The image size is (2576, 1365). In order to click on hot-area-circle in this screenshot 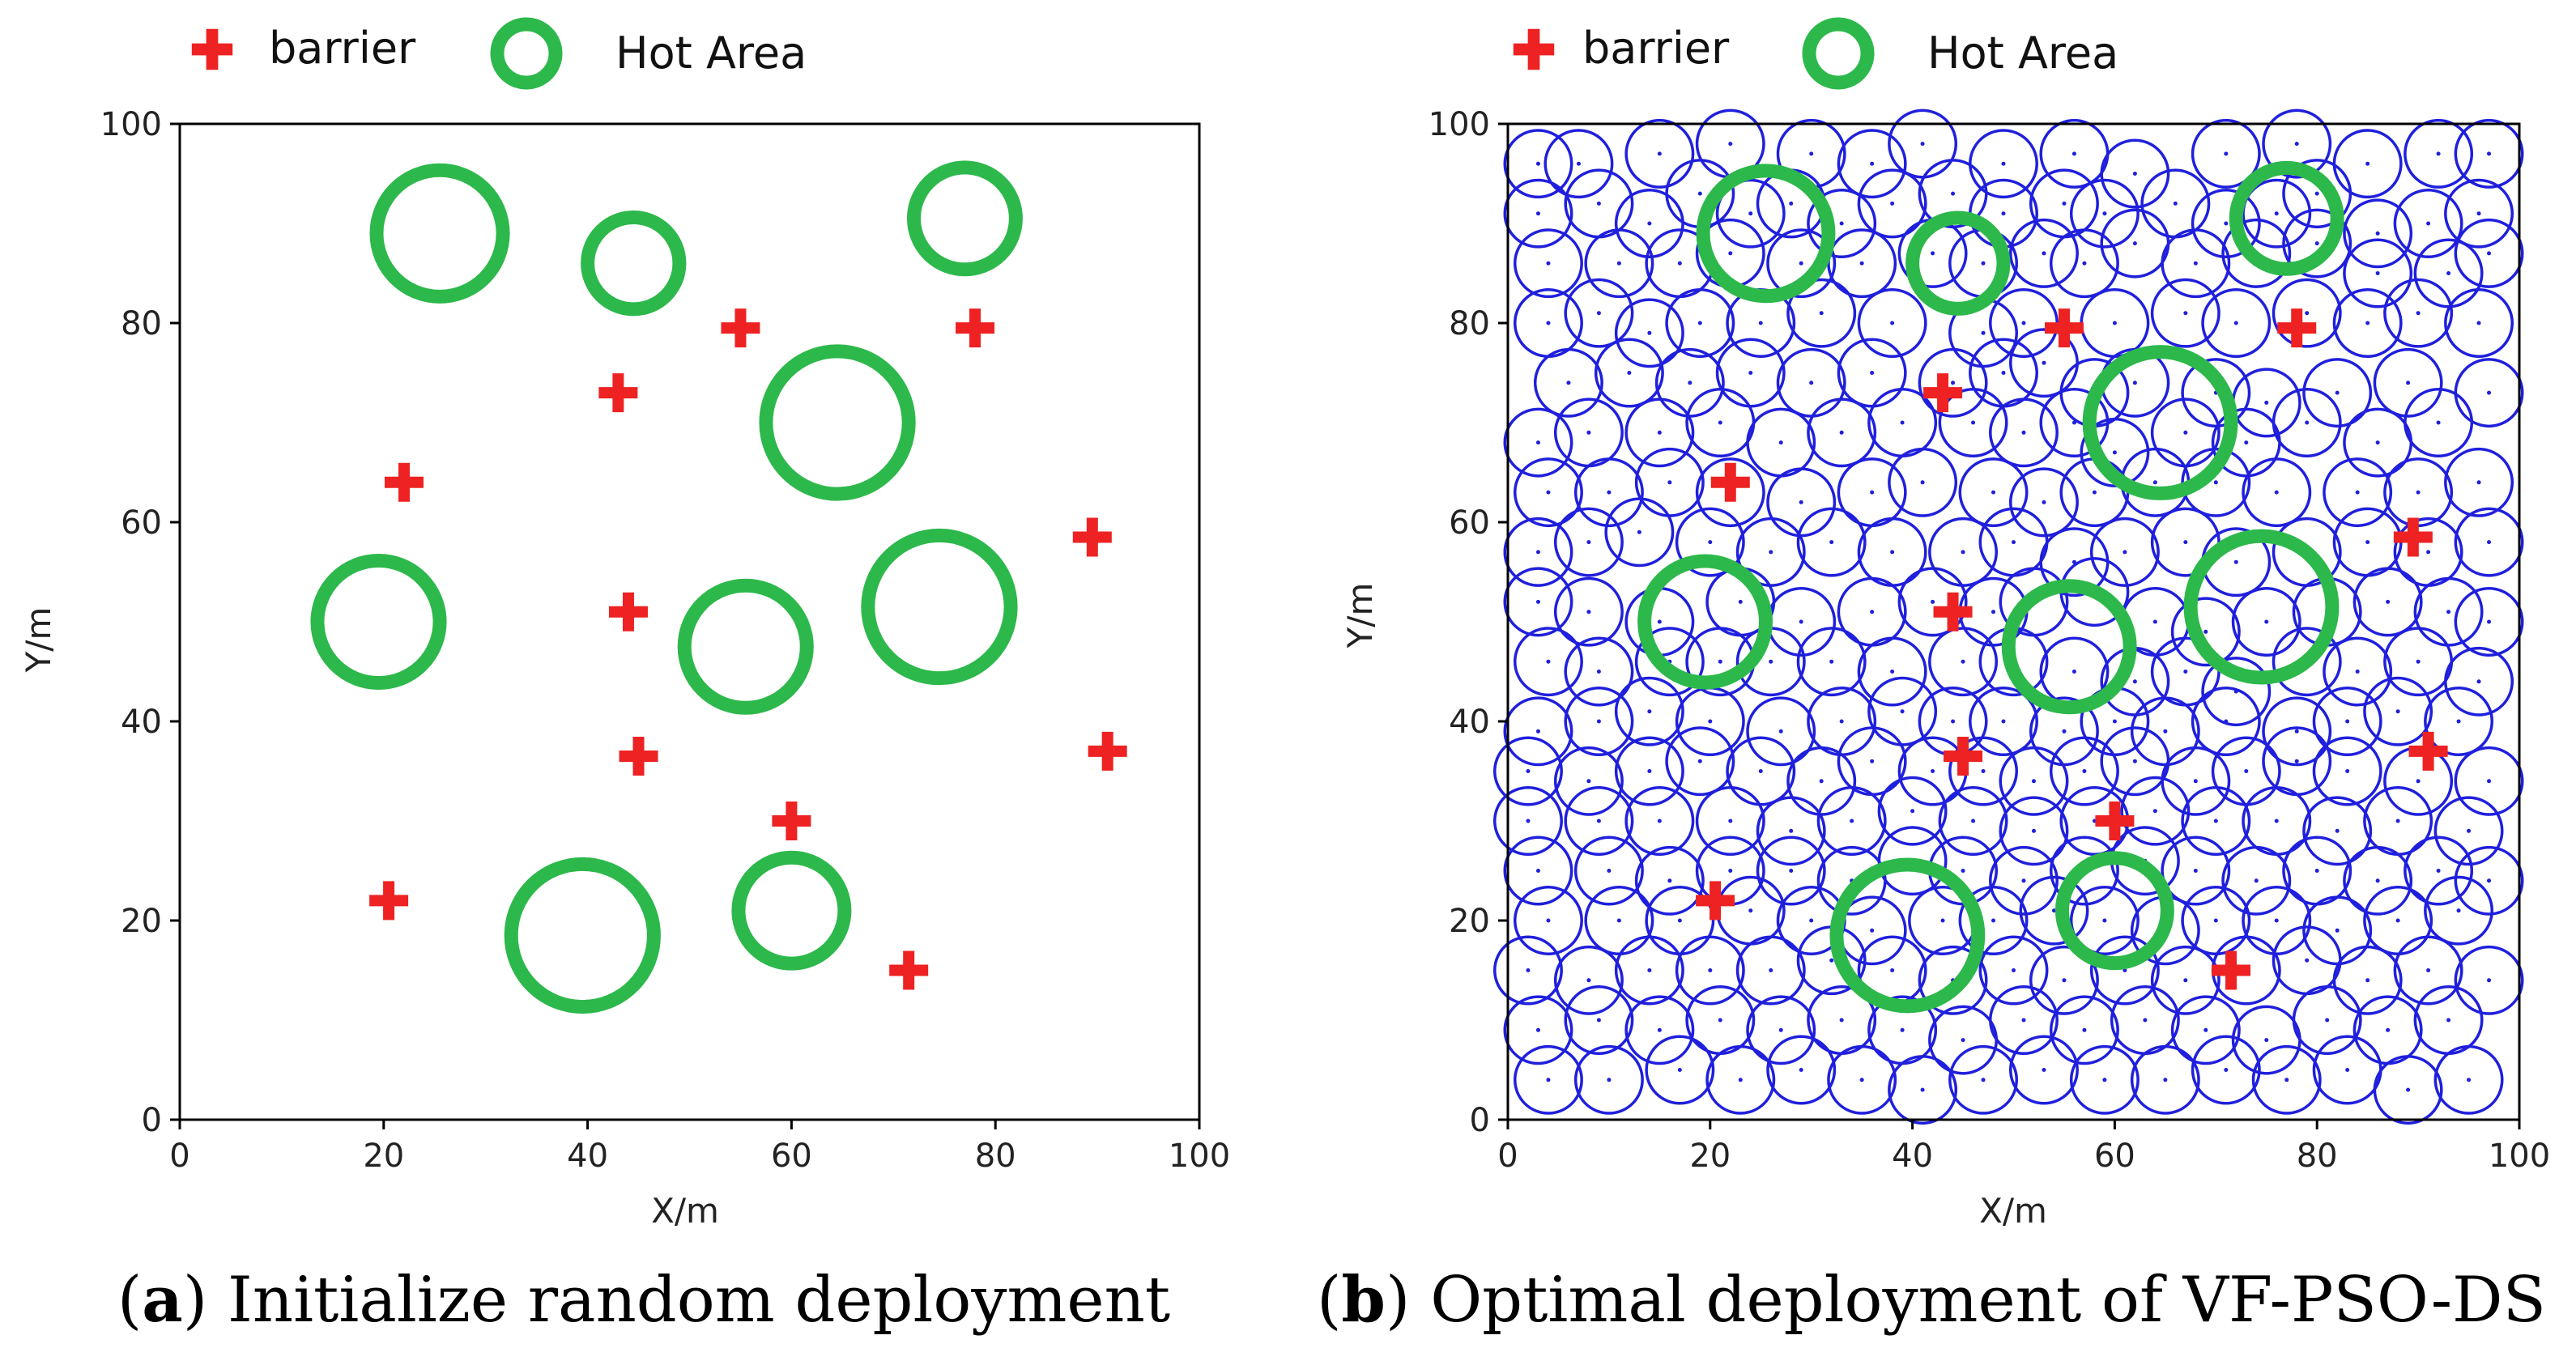, I will do `click(964, 218)`.